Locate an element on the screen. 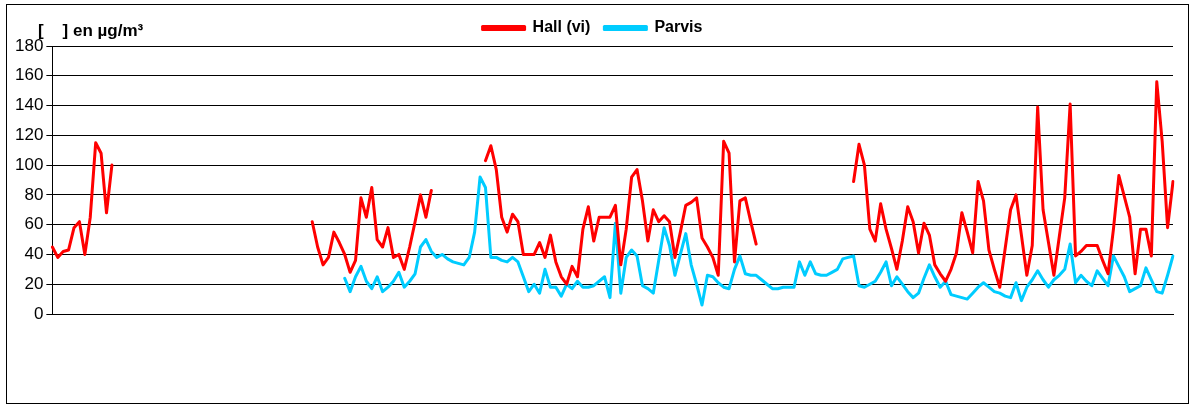 The height and width of the screenshot is (410, 1197). y-tick-label: 20 is located at coordinates (34, 283).